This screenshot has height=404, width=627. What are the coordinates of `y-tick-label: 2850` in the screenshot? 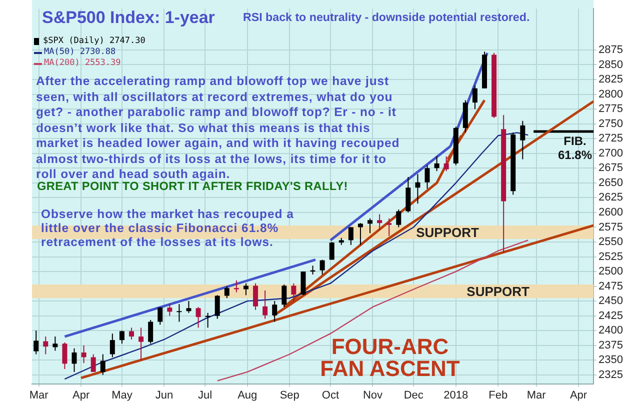 It's located at (611, 64).